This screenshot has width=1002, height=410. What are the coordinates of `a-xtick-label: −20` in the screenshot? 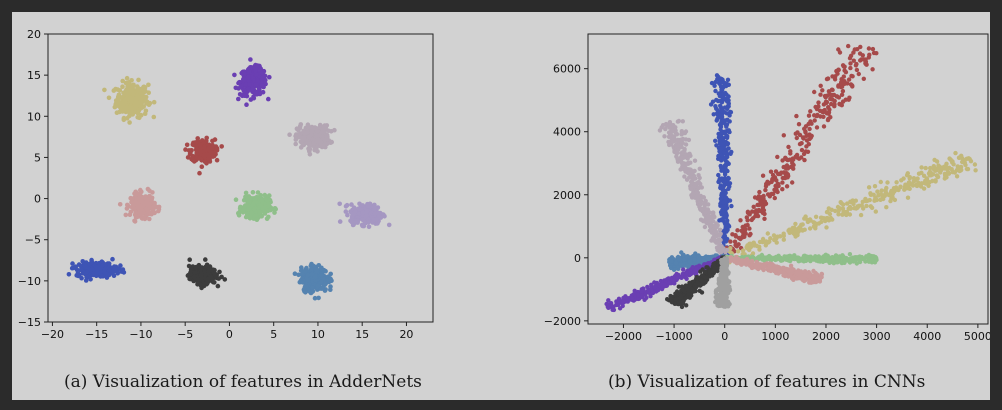 It's located at (52, 334).